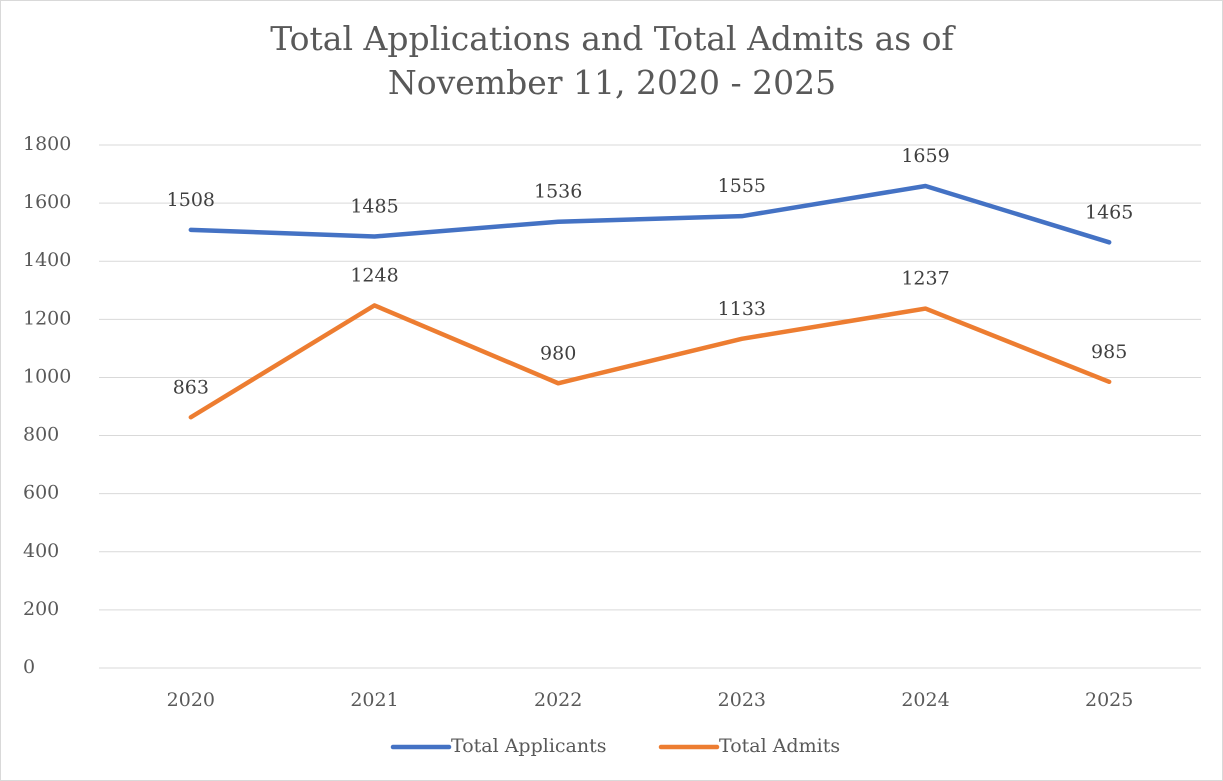 Image resolution: width=1223 pixels, height=781 pixels. What do you see at coordinates (558, 192) in the screenshot?
I see `data-label: 1536` at bounding box center [558, 192].